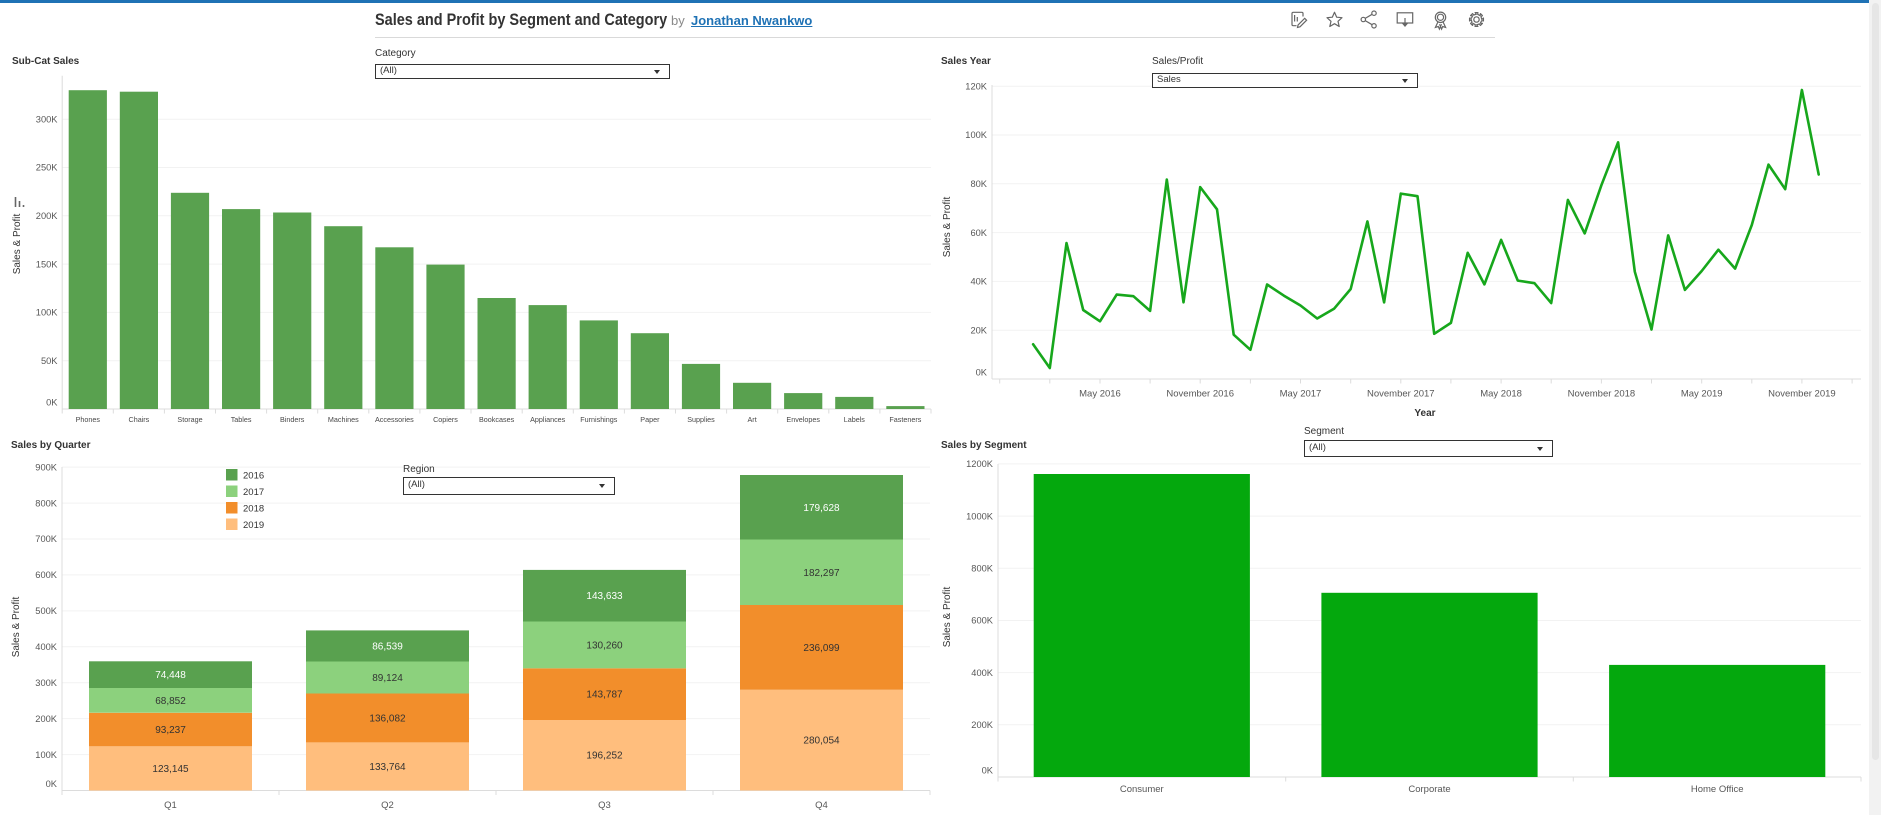  I want to click on svg-text: 143,787, so click(604, 695).